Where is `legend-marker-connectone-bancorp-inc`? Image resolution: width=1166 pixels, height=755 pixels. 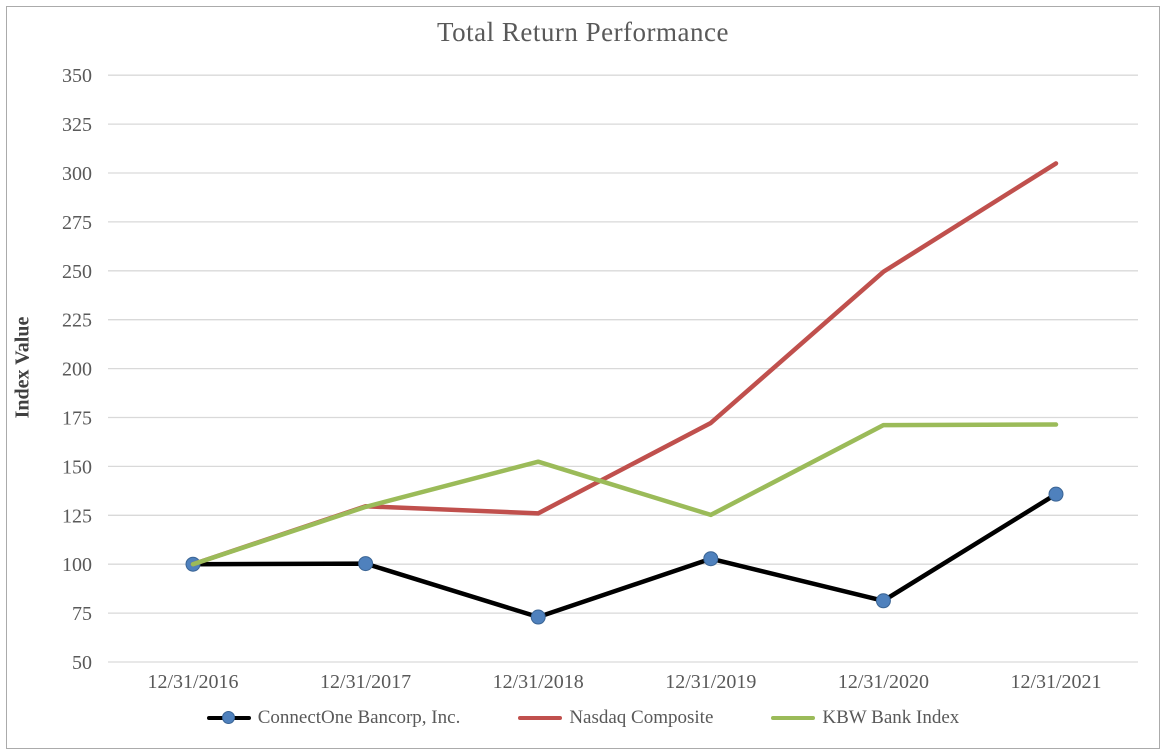 legend-marker-connectone-bancorp-inc is located at coordinates (228, 718).